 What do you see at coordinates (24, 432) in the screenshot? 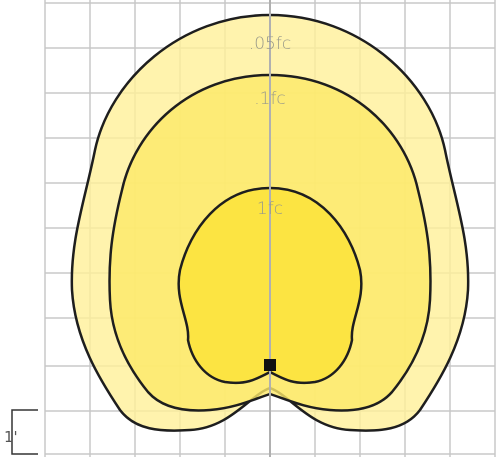
I see `scale-bracket` at bounding box center [24, 432].